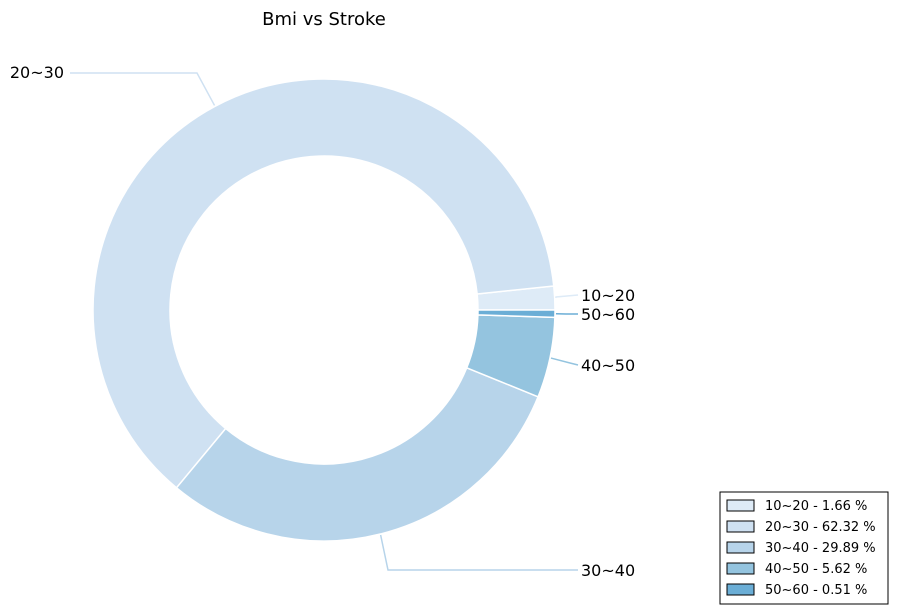  Describe the element at coordinates (816, 569) in the screenshot. I see `legend-entry-40~50: 40~50 - 5.62 %` at that location.